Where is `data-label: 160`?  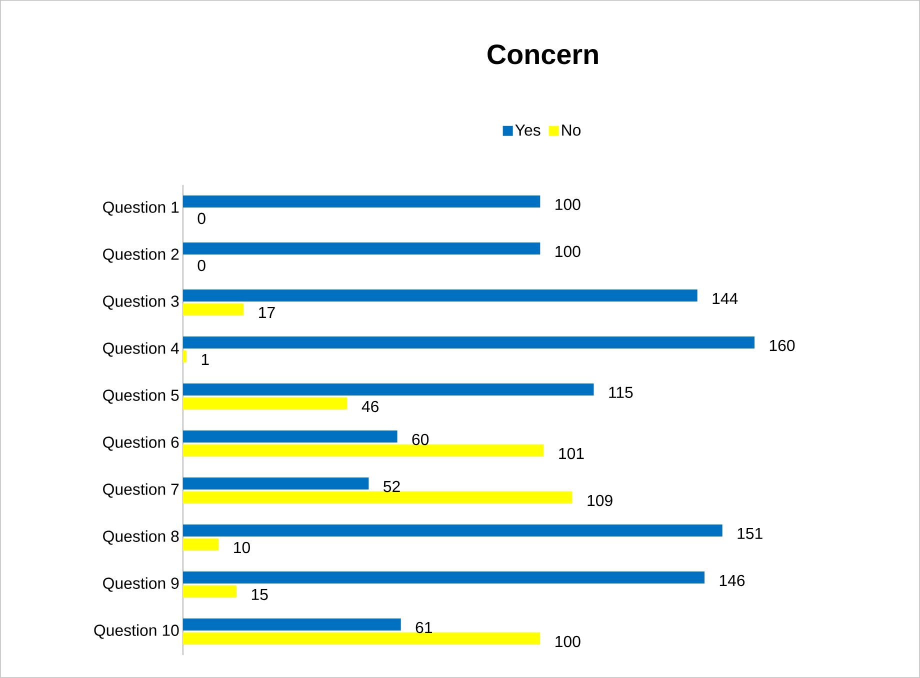 data-label: 160 is located at coordinates (782, 346).